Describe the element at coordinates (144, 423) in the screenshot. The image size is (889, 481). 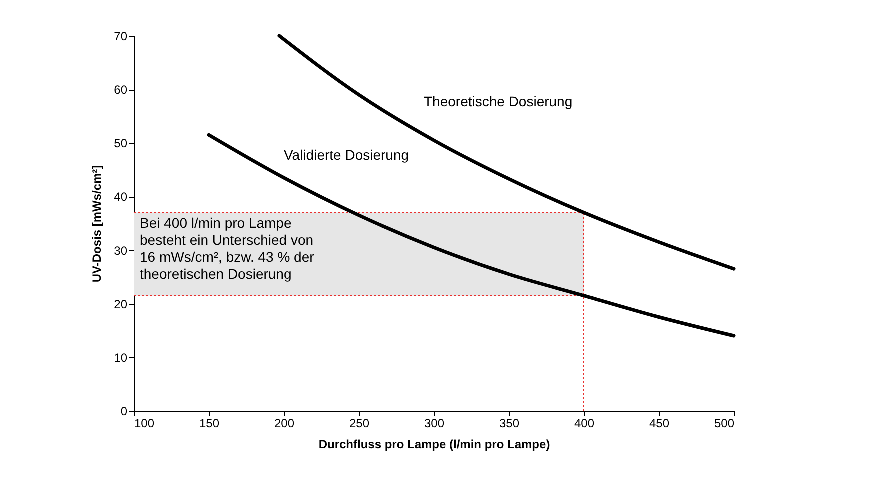
I see `x-tick-label: 100` at that location.